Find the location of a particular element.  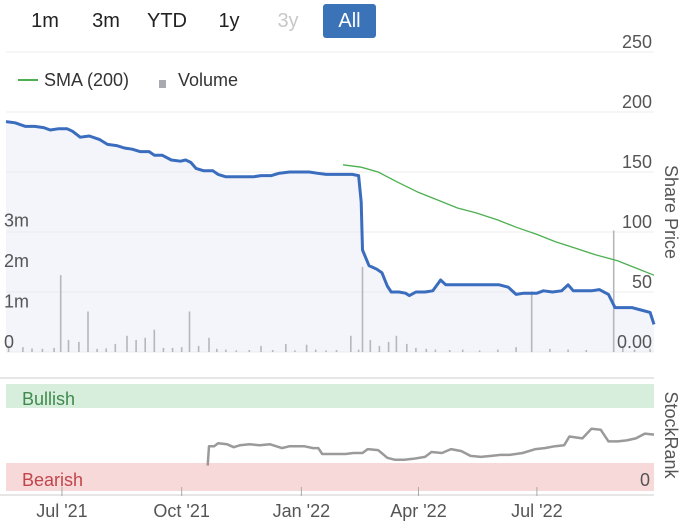

legend-label-volume: Volume is located at coordinates (208, 80).